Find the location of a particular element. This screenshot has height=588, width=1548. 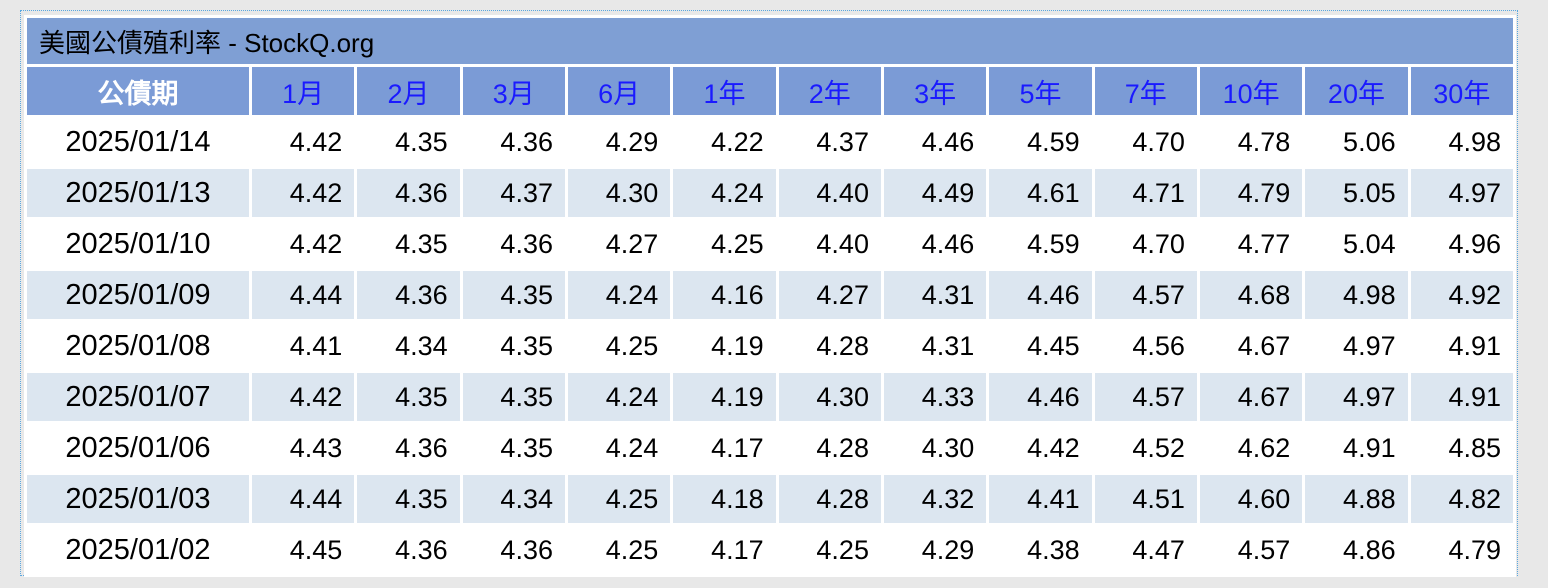

yield-cell: 4.51 is located at coordinates (1145, 499).